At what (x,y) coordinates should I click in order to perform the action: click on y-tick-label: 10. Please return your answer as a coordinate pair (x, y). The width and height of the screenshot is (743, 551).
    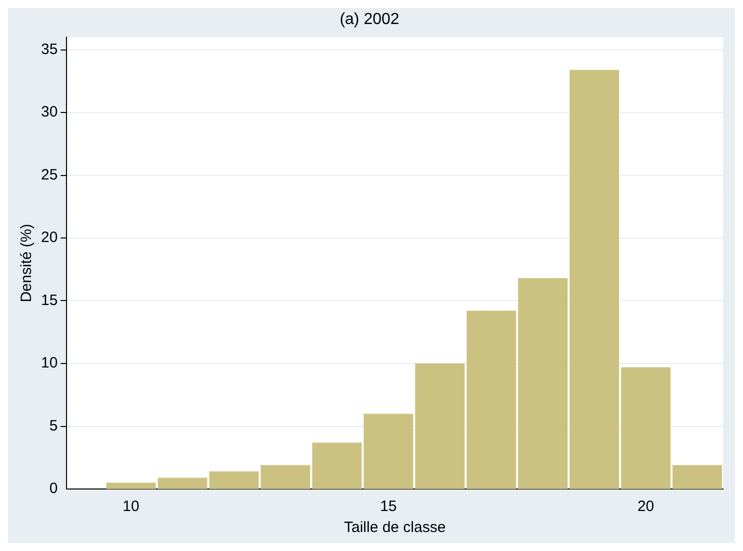
    Looking at the image, I should click on (49, 363).